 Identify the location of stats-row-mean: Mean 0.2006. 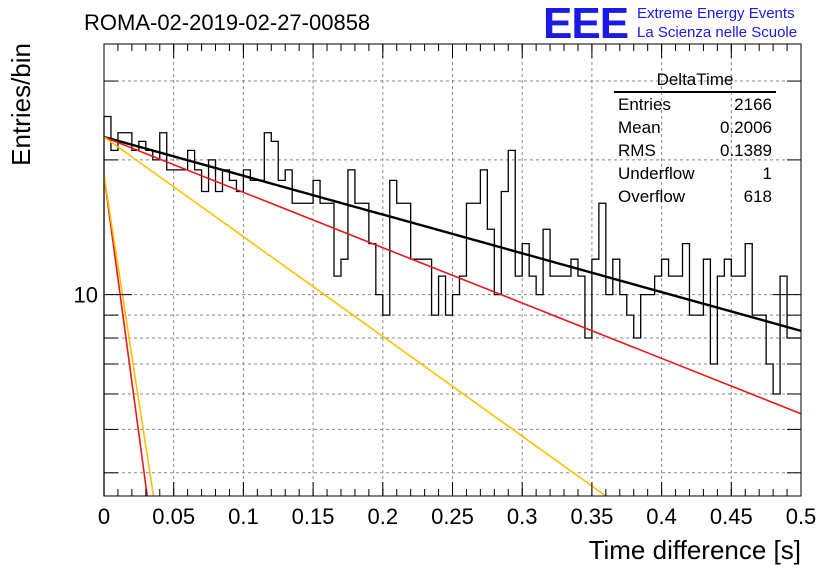
(695, 127).